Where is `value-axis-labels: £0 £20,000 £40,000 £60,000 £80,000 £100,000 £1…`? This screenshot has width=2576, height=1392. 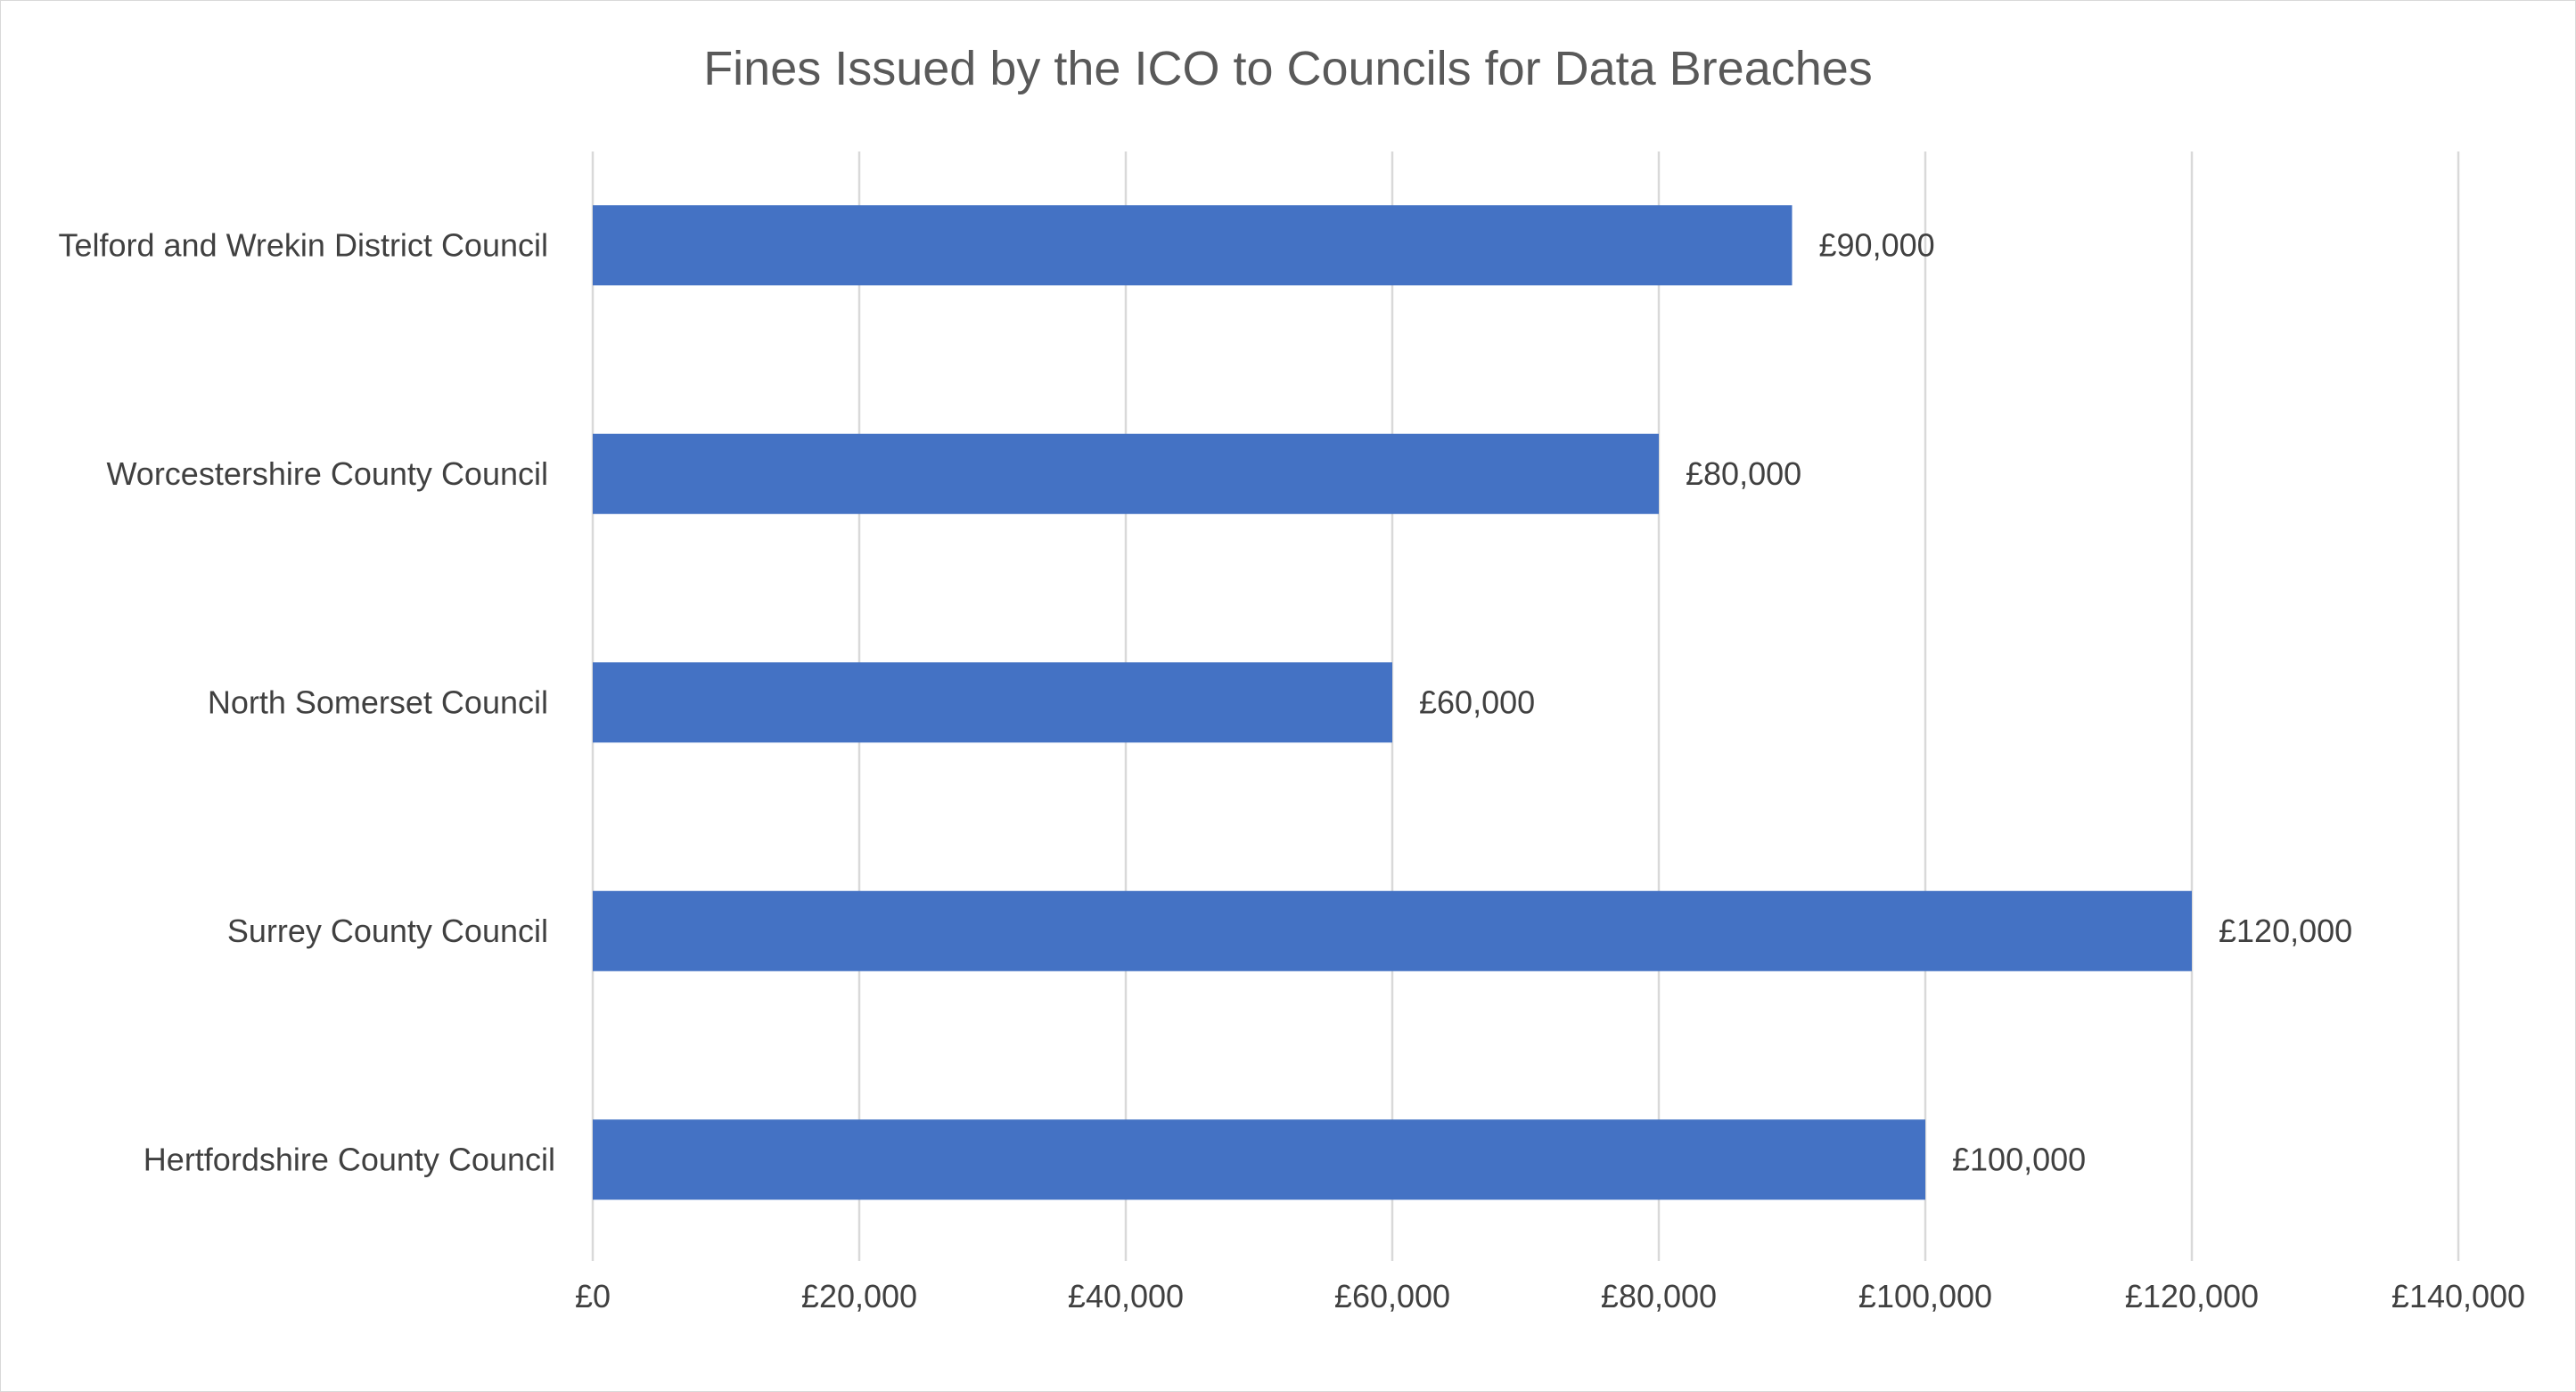
value-axis-labels: £0 £20,000 £40,000 £60,000 £80,000 £100,000 £1… is located at coordinates (1550, 1296).